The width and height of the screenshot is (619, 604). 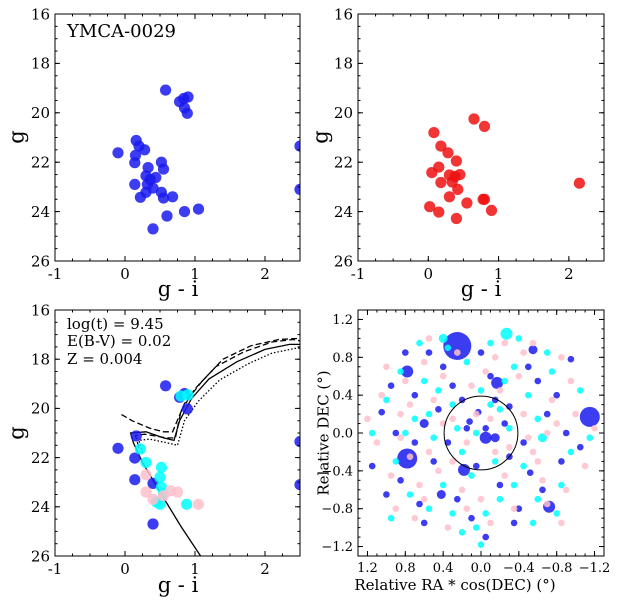 What do you see at coordinates (178, 289) in the screenshot?
I see `cmd-members-xlabel: g - i` at bounding box center [178, 289].